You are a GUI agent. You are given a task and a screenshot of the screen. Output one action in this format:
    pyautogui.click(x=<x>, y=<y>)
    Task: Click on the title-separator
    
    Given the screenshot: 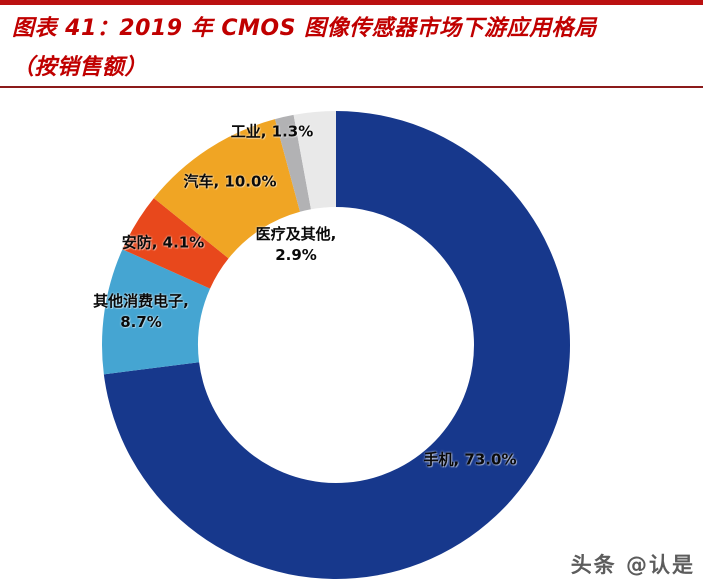 What is the action you would take?
    pyautogui.click(x=351, y=87)
    